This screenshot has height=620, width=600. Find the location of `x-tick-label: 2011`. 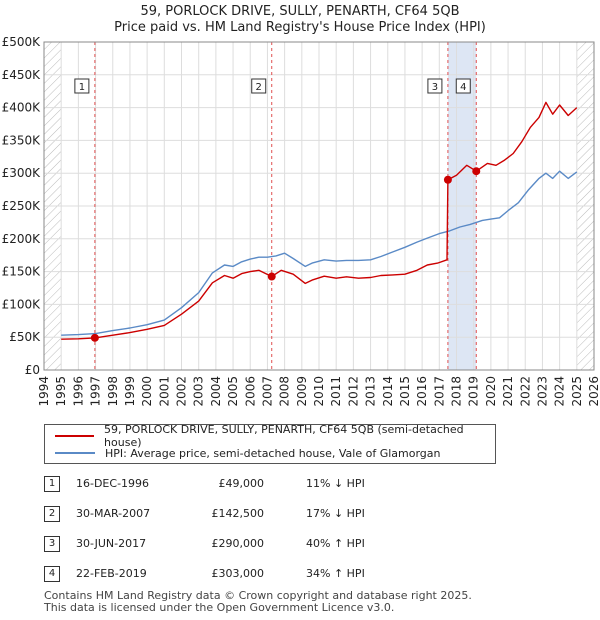

x-tick-label: 2011 is located at coordinates (336, 391).